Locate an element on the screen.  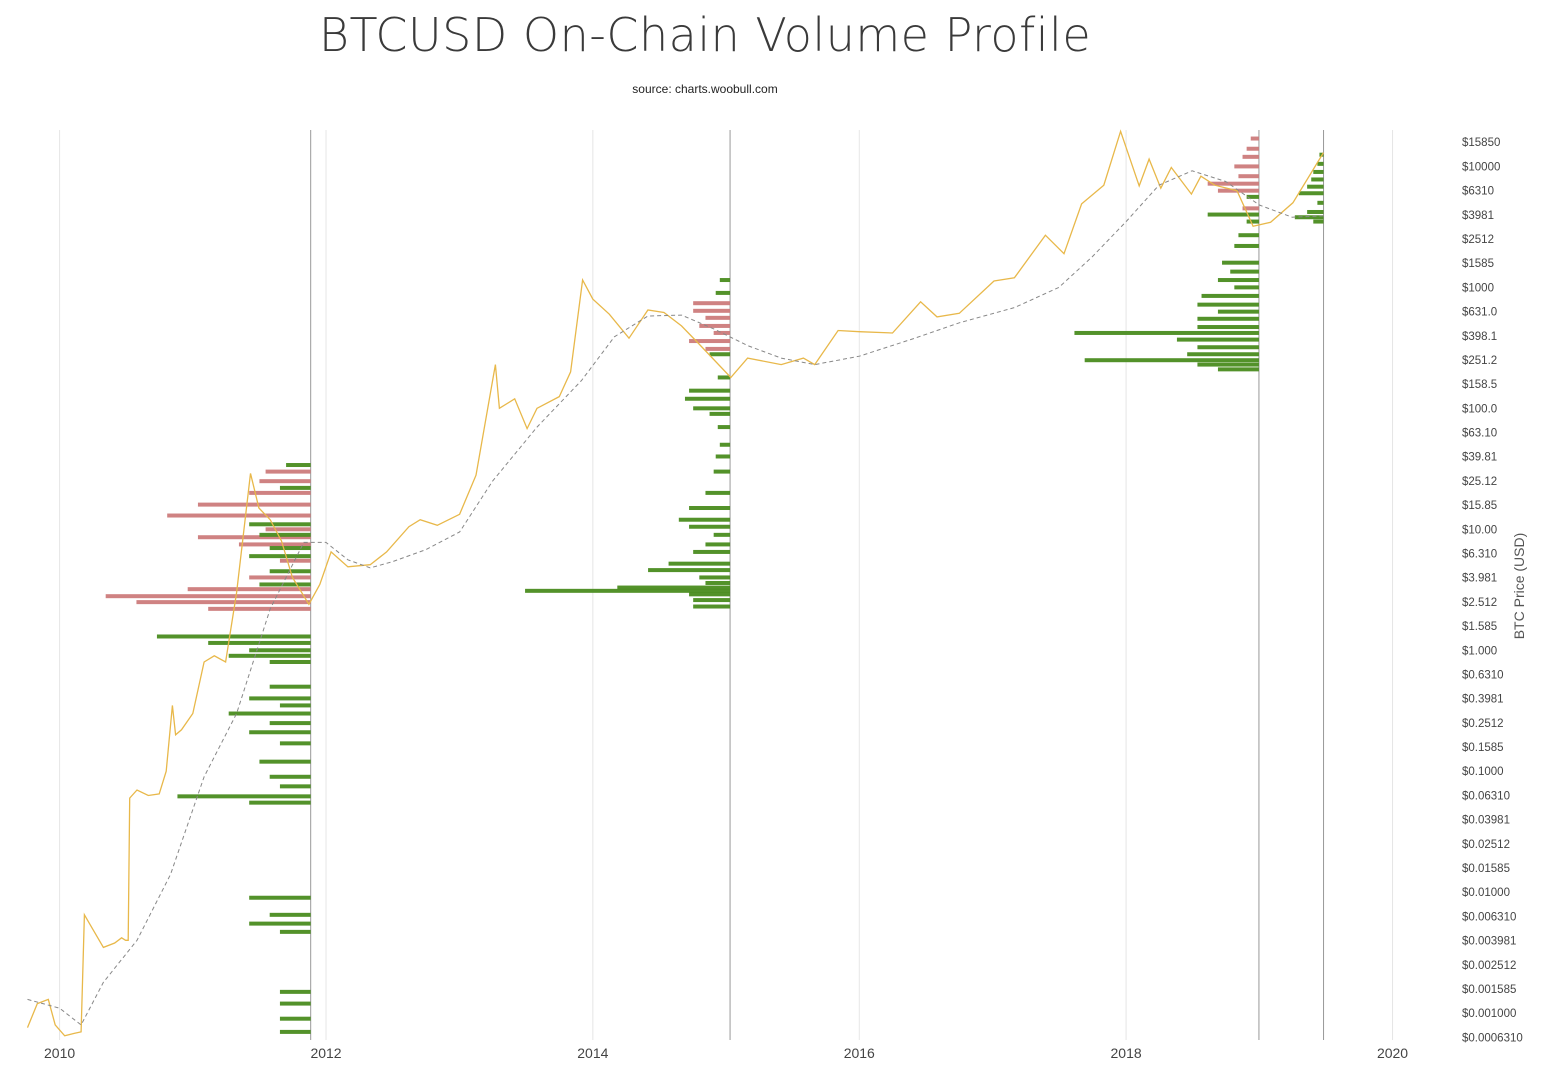
y-tick-label: $0.0006310 is located at coordinates (1492, 1038).